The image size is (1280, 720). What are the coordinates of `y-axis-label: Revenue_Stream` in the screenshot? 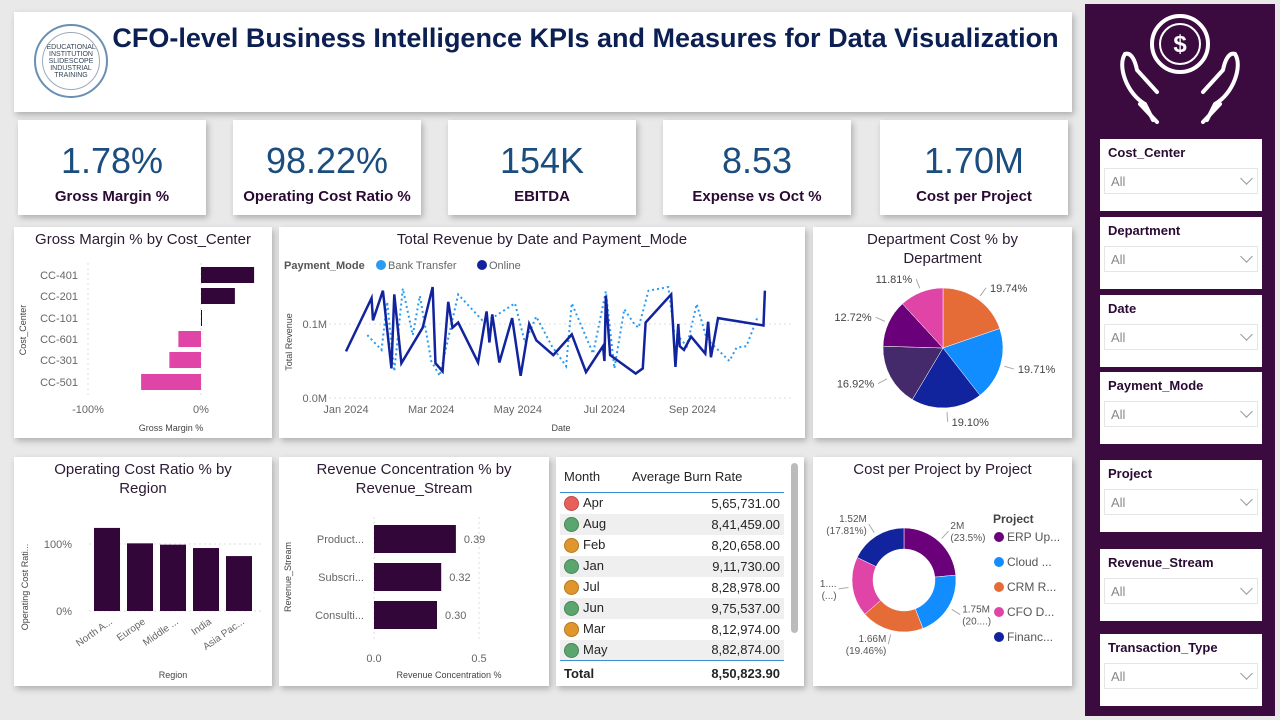 It's located at (288, 577).